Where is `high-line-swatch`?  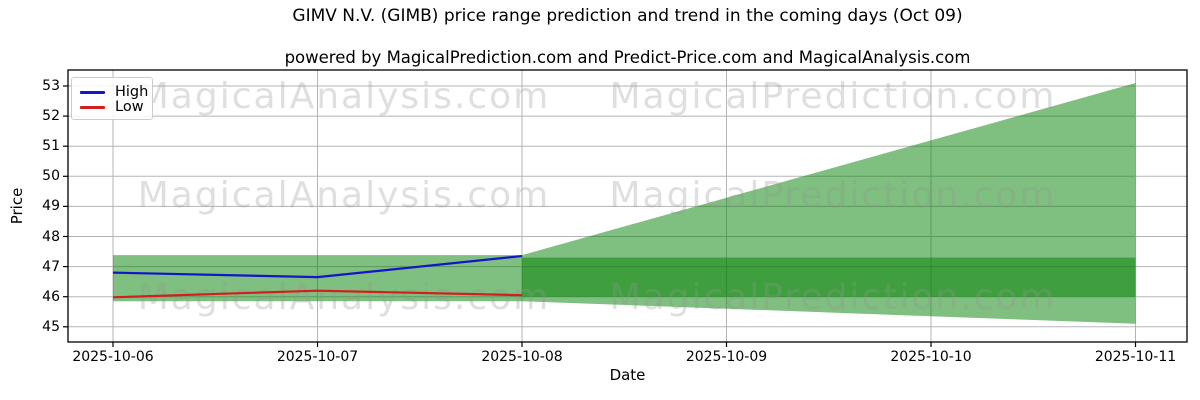 high-line-swatch is located at coordinates (92, 92).